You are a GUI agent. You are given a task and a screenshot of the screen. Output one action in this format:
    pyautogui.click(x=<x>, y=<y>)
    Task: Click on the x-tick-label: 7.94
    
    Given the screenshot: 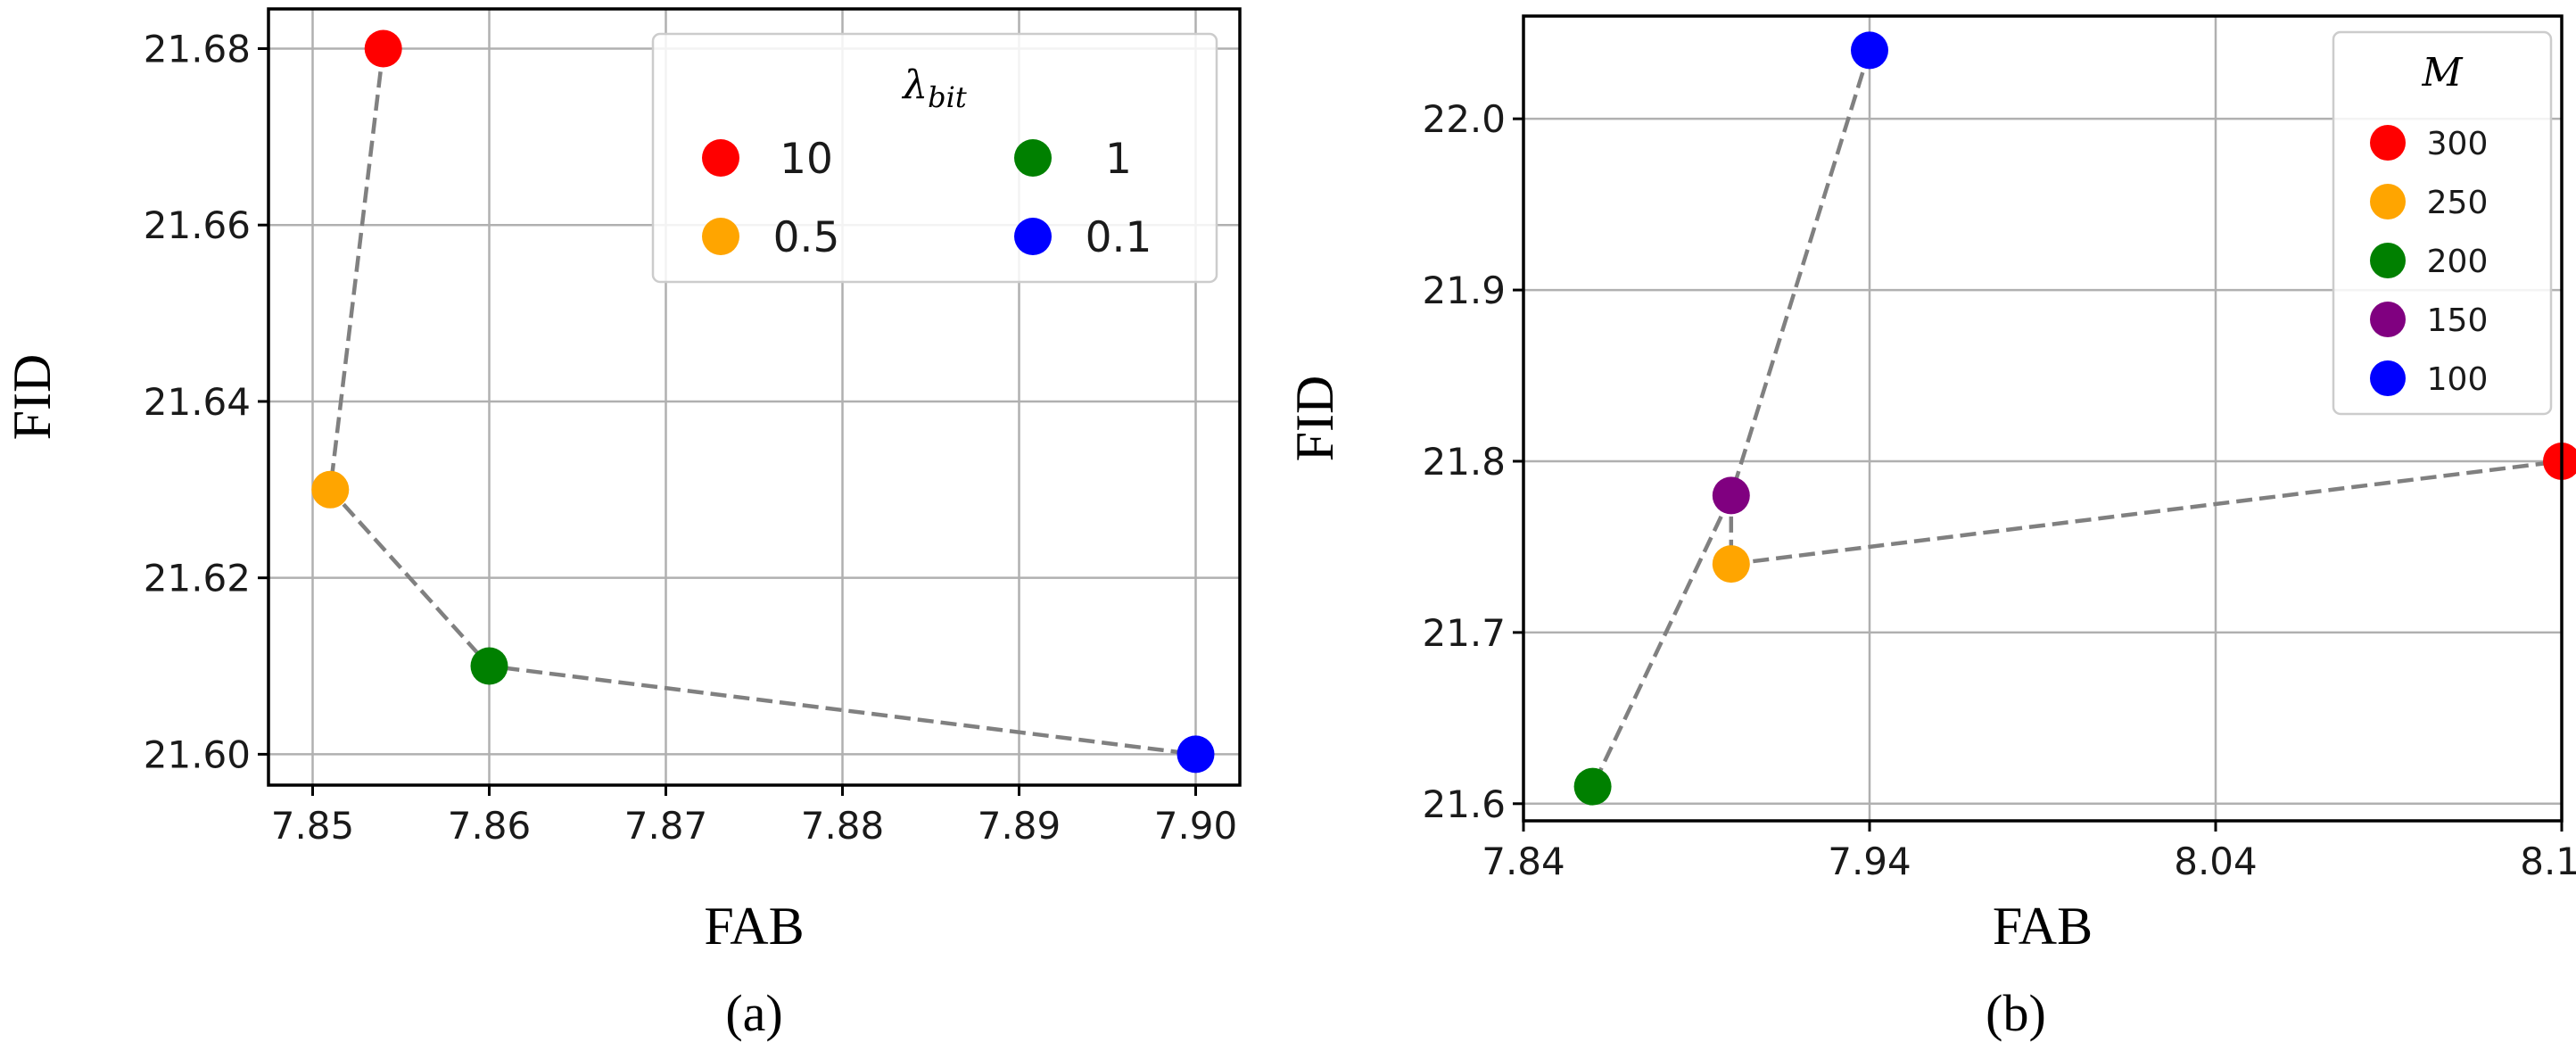 What is the action you would take?
    pyautogui.click(x=1869, y=861)
    